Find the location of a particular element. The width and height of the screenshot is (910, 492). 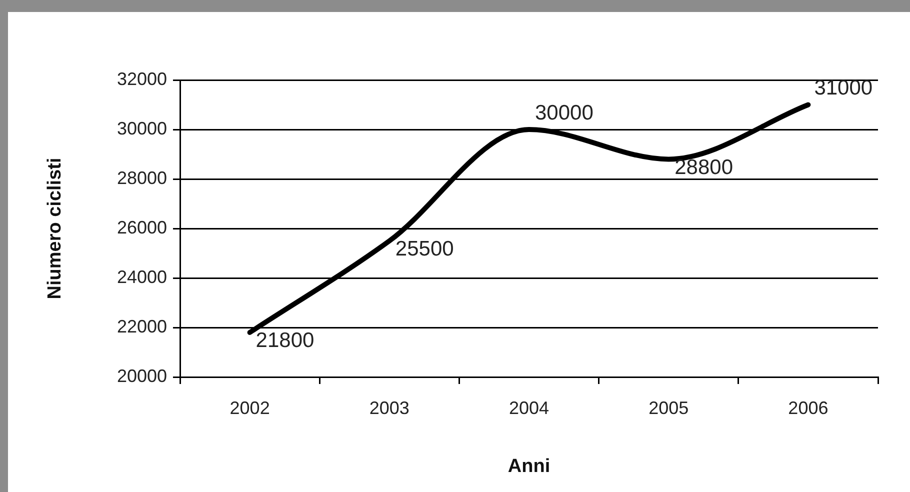

x-axis-title: Anni is located at coordinates (529, 466).